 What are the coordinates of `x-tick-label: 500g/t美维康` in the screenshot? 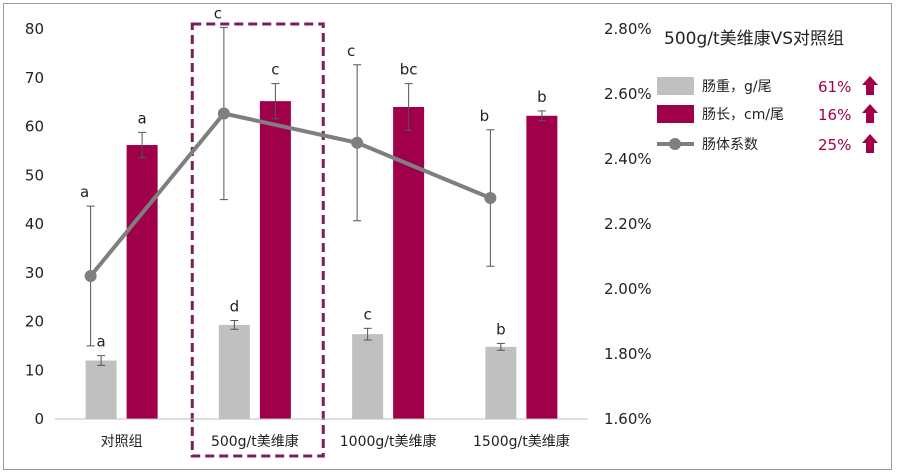 It's located at (255, 441).